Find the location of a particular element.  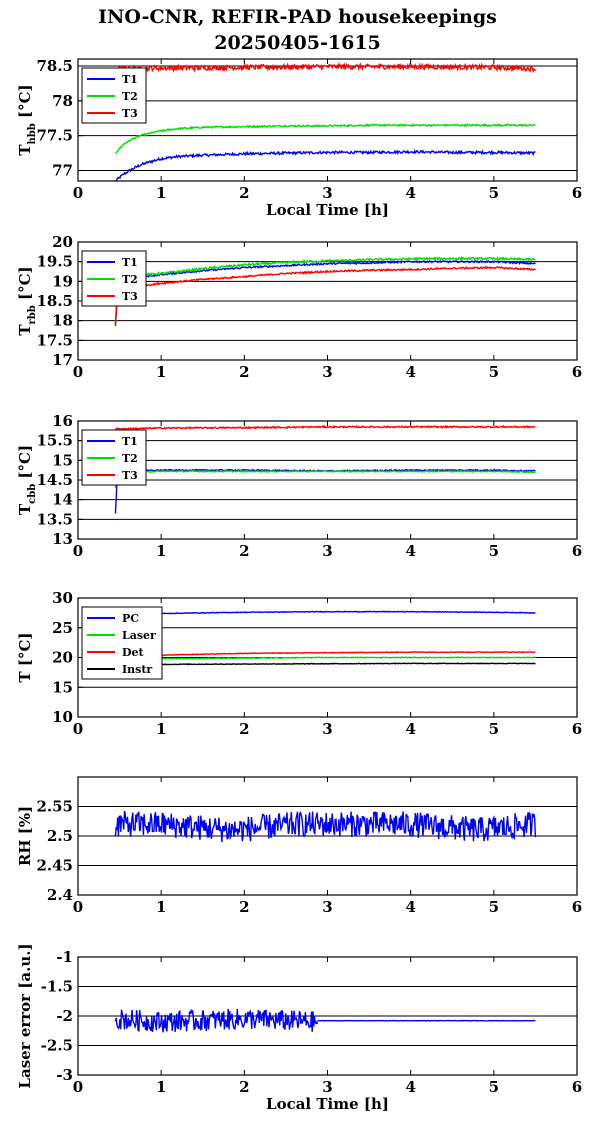

chart-panel-4: 0 1 2 3 4 5 6 10 15 20 25 30 T [°C] PC Laser Det Instr is located at coordinates (299, 663).